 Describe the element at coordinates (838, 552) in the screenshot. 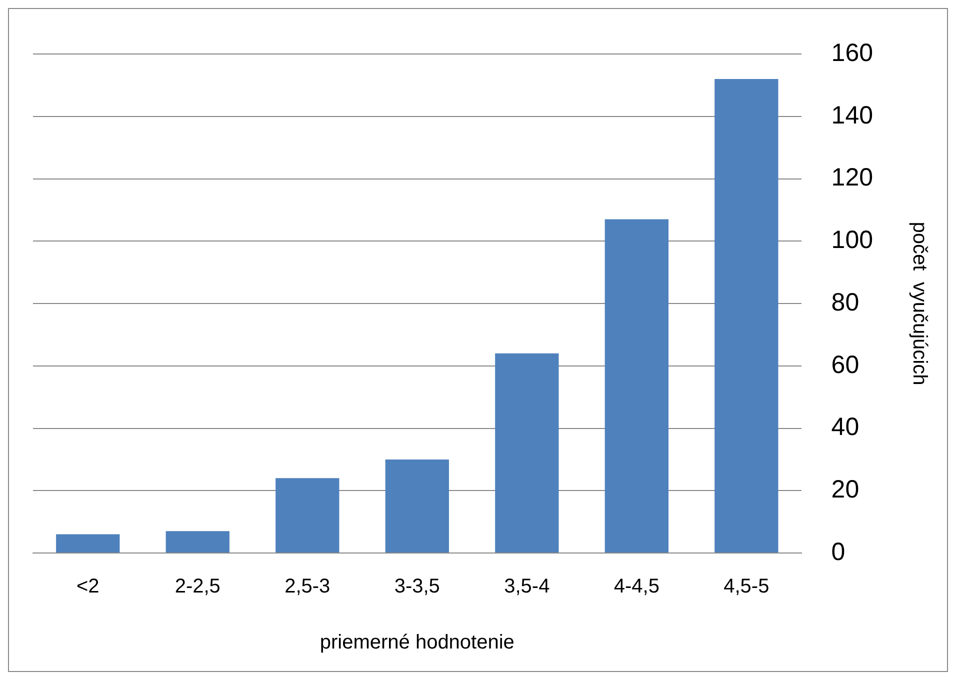

I see `y-tick-label: 0` at that location.